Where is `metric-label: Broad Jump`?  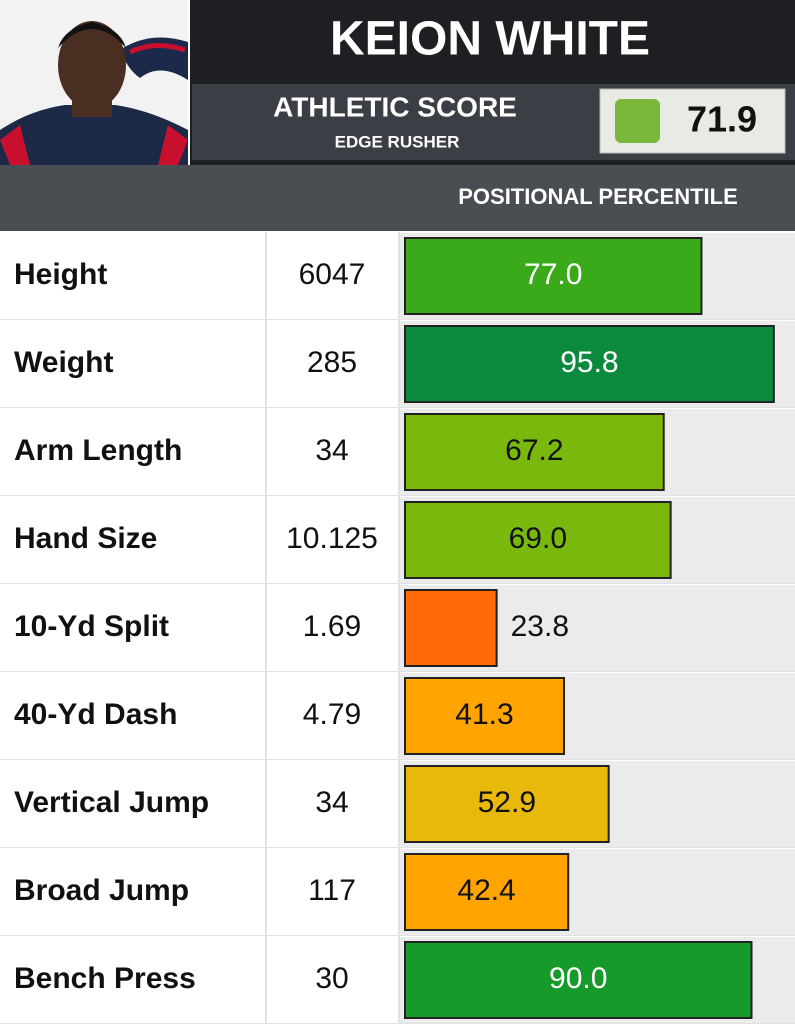 metric-label: Broad Jump is located at coordinates (101, 890).